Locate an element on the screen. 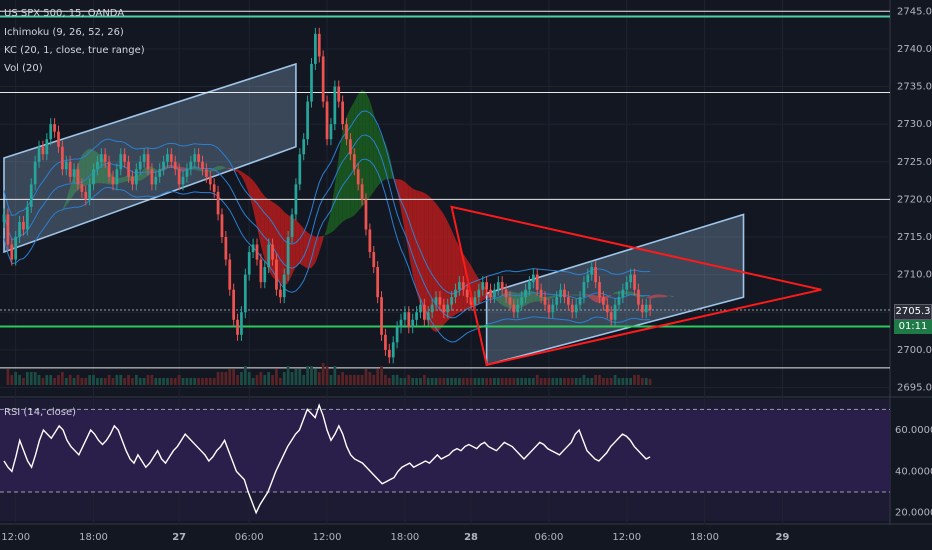 The image size is (932, 550). rsi-axis-tick-label: 20.0000 is located at coordinates (913, 513).